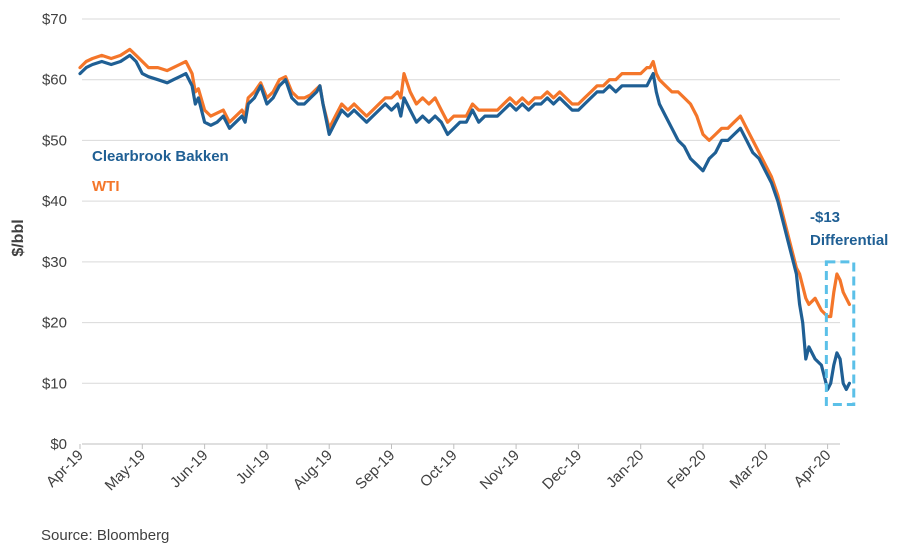 This screenshot has height=552, width=905. I want to click on x-tick-label: Nov-19, so click(500, 470).